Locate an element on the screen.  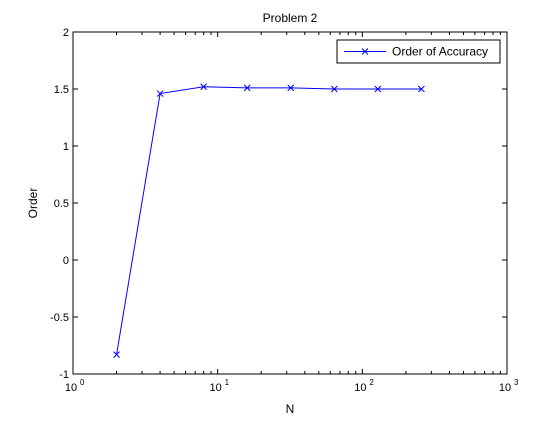
legend-series-marker is located at coordinates (365, 51).